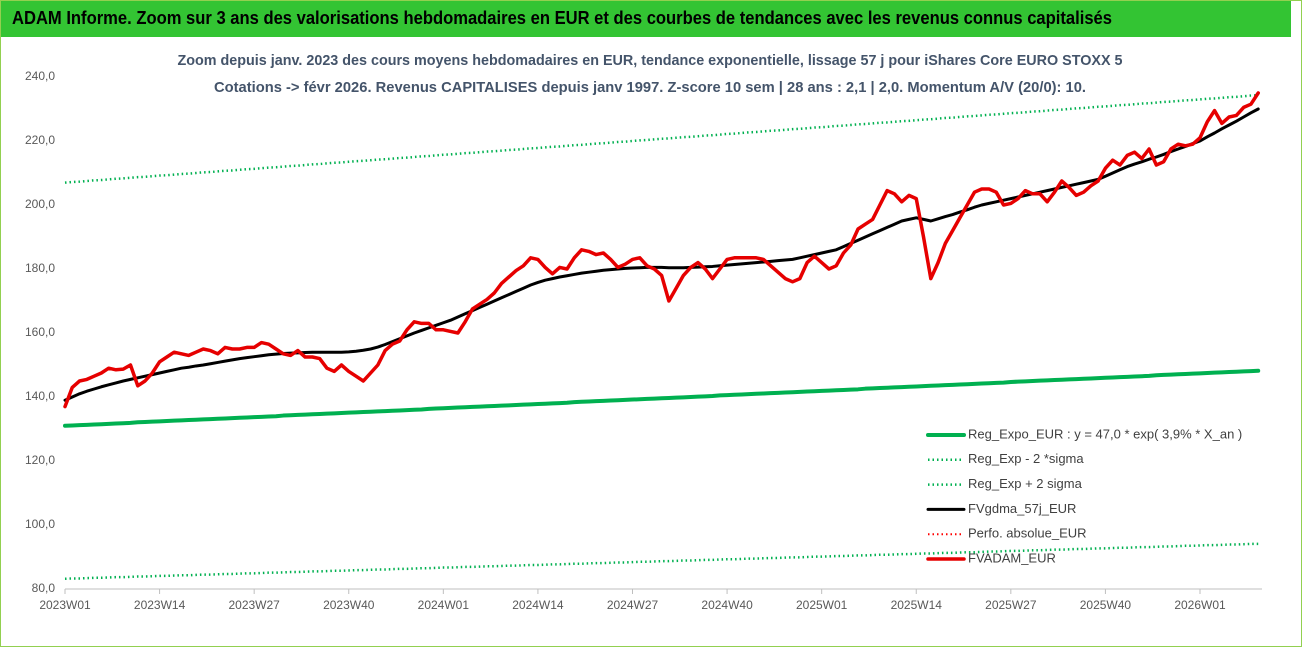 The width and height of the screenshot is (1302, 647). What do you see at coordinates (1012, 557) in the screenshot?
I see `legend-label: FVADAM_EUR` at bounding box center [1012, 557].